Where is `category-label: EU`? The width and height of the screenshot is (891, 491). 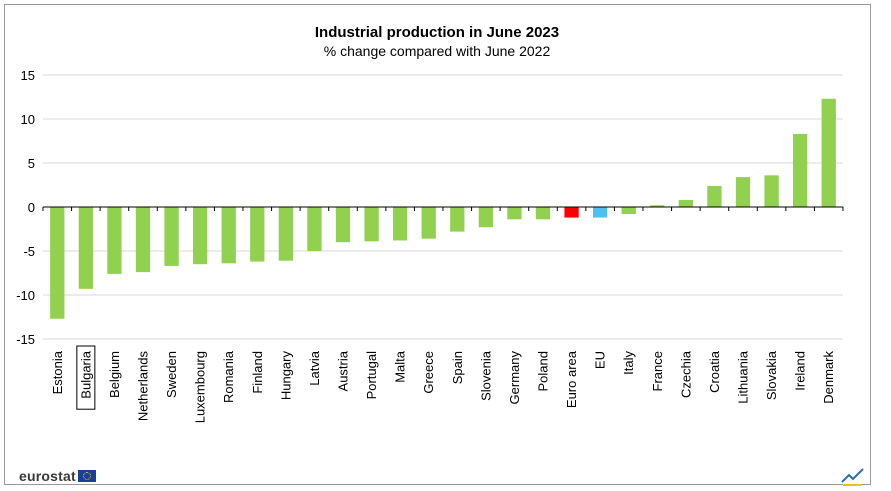 category-label: EU is located at coordinates (600, 360).